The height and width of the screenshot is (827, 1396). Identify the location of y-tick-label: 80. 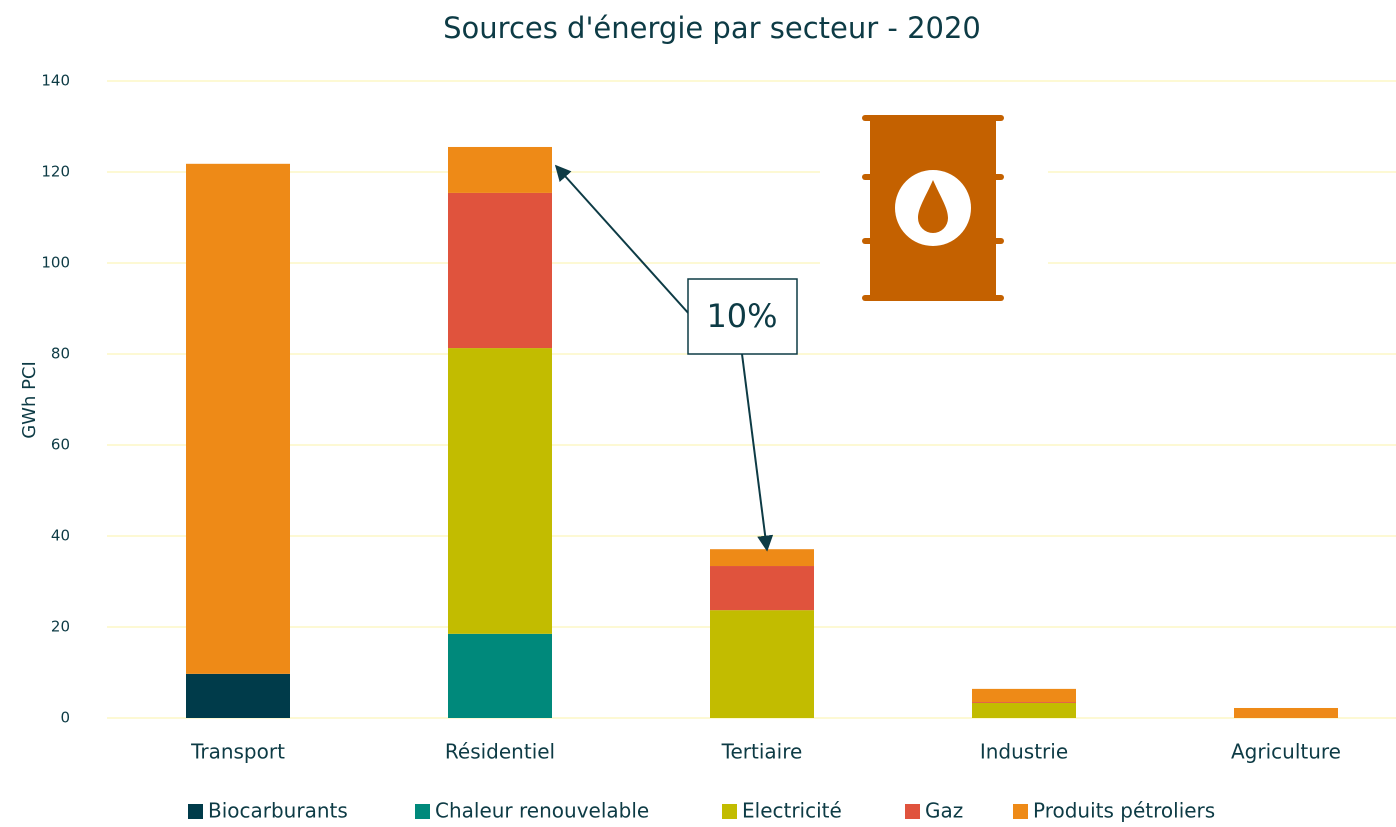
(60, 354).